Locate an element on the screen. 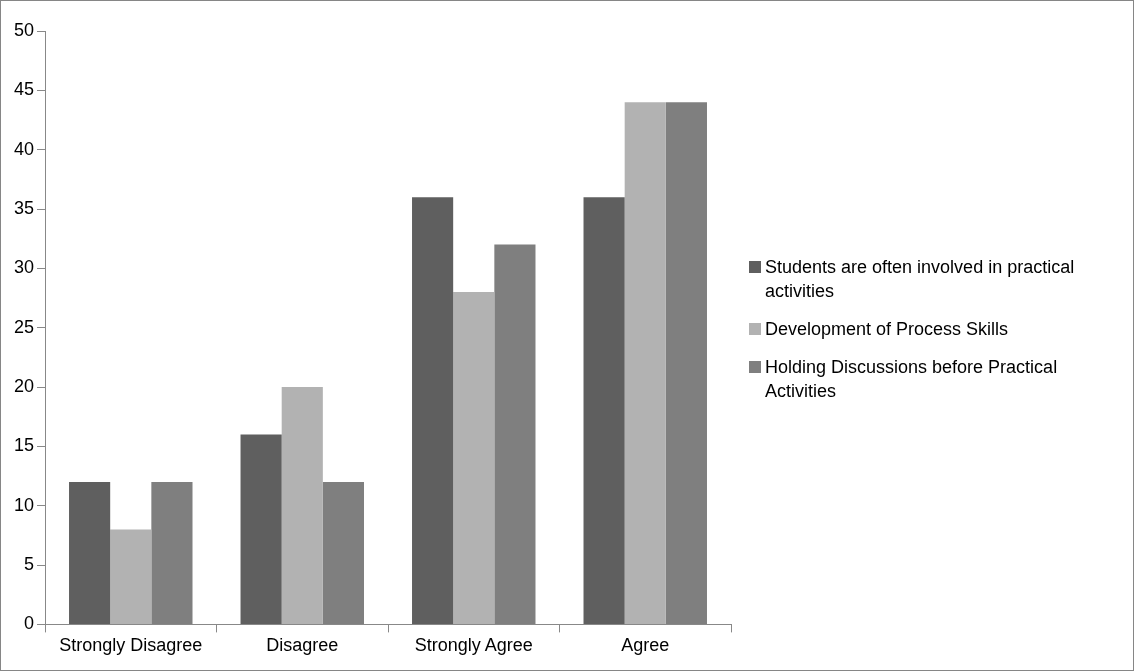  x-tick-label: Agree is located at coordinates (645, 645).